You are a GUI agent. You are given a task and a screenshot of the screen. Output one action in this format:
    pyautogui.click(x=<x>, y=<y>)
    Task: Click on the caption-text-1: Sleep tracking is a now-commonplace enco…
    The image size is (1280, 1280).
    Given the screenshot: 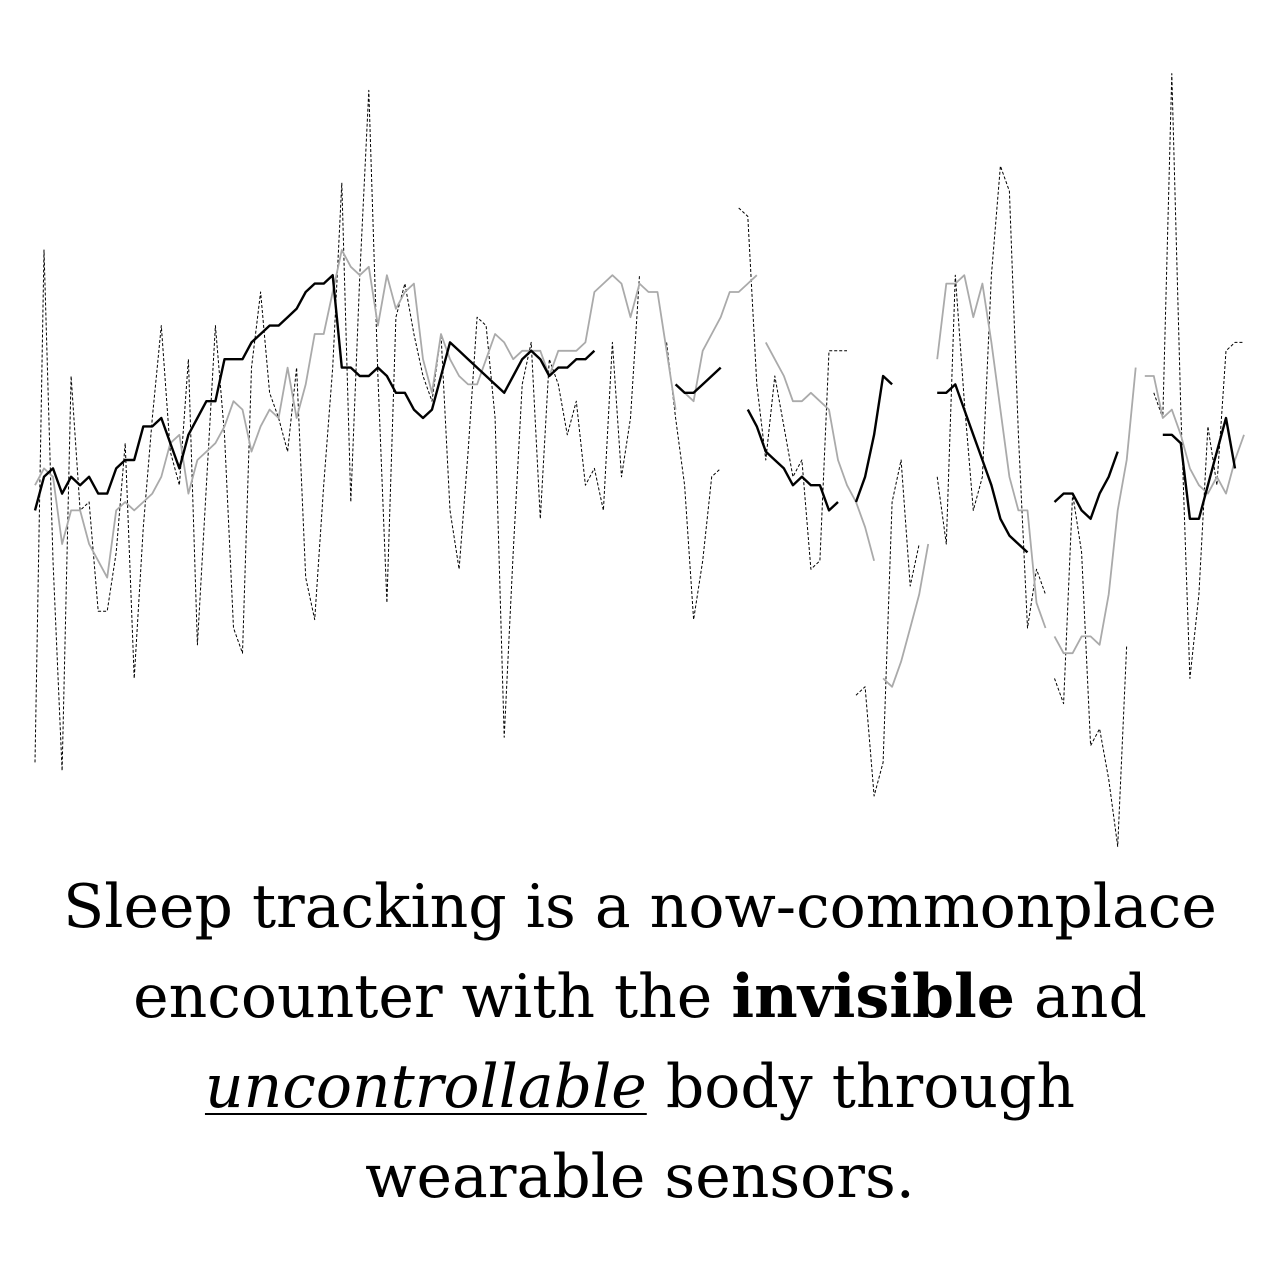 What is the action you would take?
    pyautogui.click(x=640, y=952)
    